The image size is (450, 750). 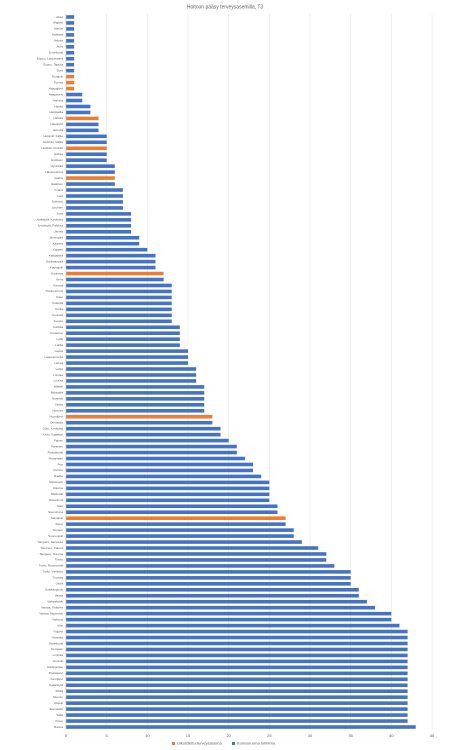 What do you see at coordinates (55, 512) in the screenshot?
I see `y-tick-label: Savonlinna` at bounding box center [55, 512].